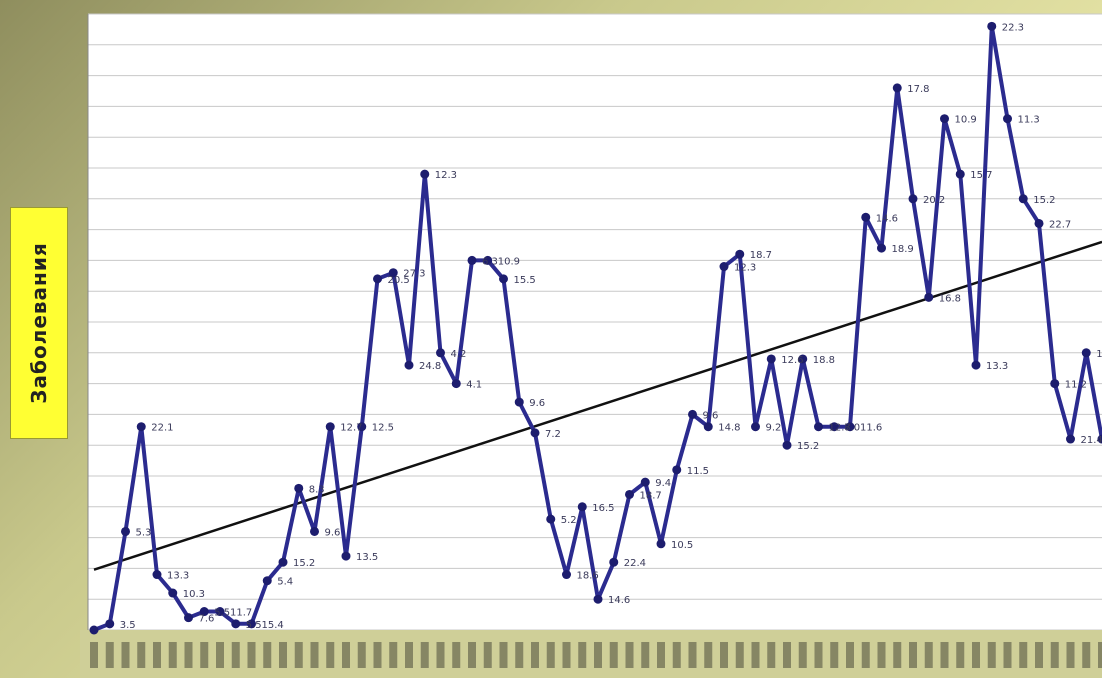  Describe the element at coordinates (824, 360) in the screenshot. I see `data-label: 18.8` at that location.